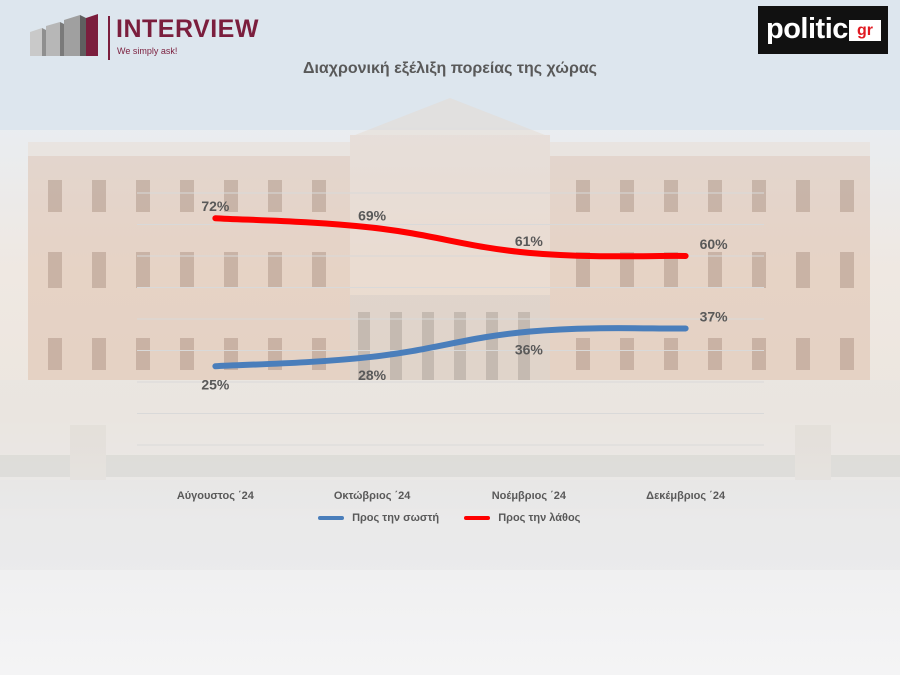 This screenshot has width=900, height=675. What do you see at coordinates (529, 496) in the screenshot?
I see `x-tick-label: Νοέμβριος ΄24` at bounding box center [529, 496].